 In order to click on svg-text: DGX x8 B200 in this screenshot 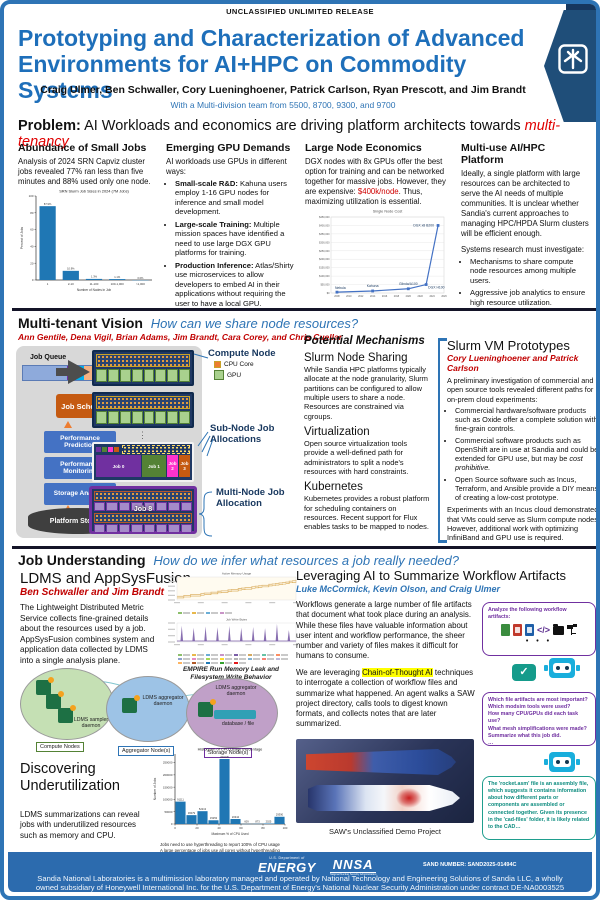, I will do `click(423, 225)`.